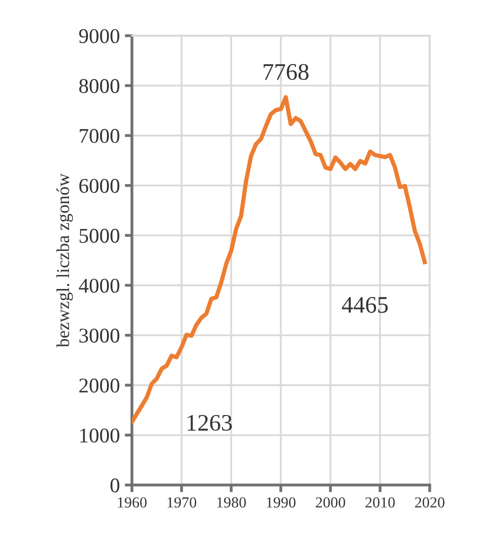  What do you see at coordinates (231, 502) in the screenshot?
I see `x-tick-label: 1980` at bounding box center [231, 502].